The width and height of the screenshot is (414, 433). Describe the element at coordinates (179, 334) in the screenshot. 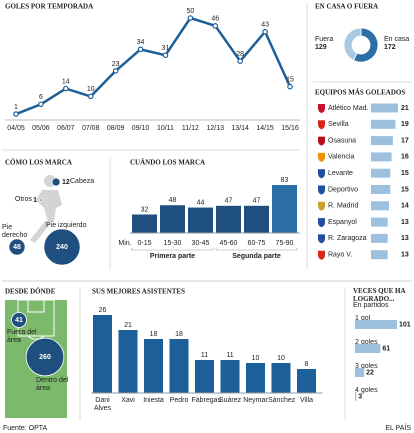

I see `value-label: 18` at that location.